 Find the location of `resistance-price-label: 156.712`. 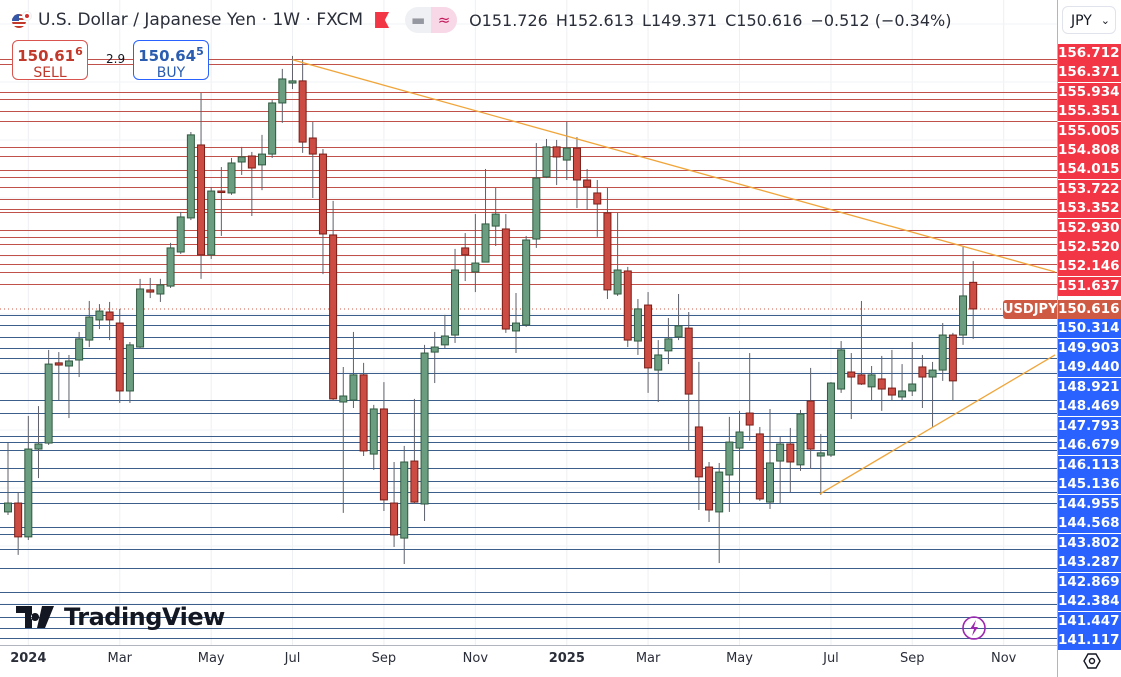

resistance-price-label: 156.712 is located at coordinates (1089, 53).